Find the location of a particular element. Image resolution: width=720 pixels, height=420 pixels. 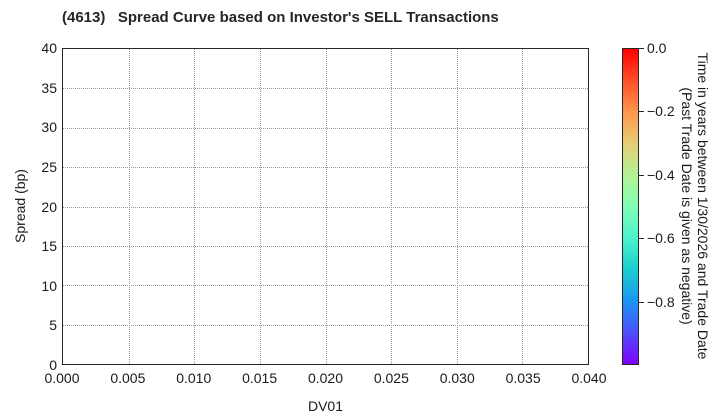

colorbar is located at coordinates (630, 206).